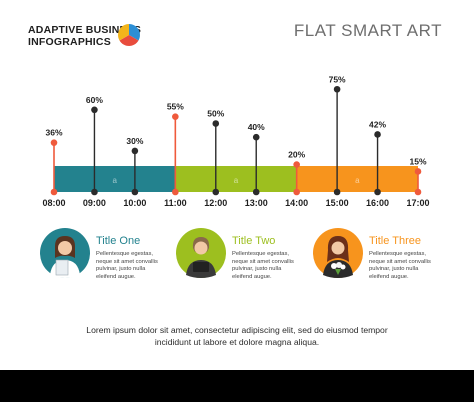  What do you see at coordinates (337, 192) in the screenshot?
I see `stem-base-dot-15:00` at bounding box center [337, 192].